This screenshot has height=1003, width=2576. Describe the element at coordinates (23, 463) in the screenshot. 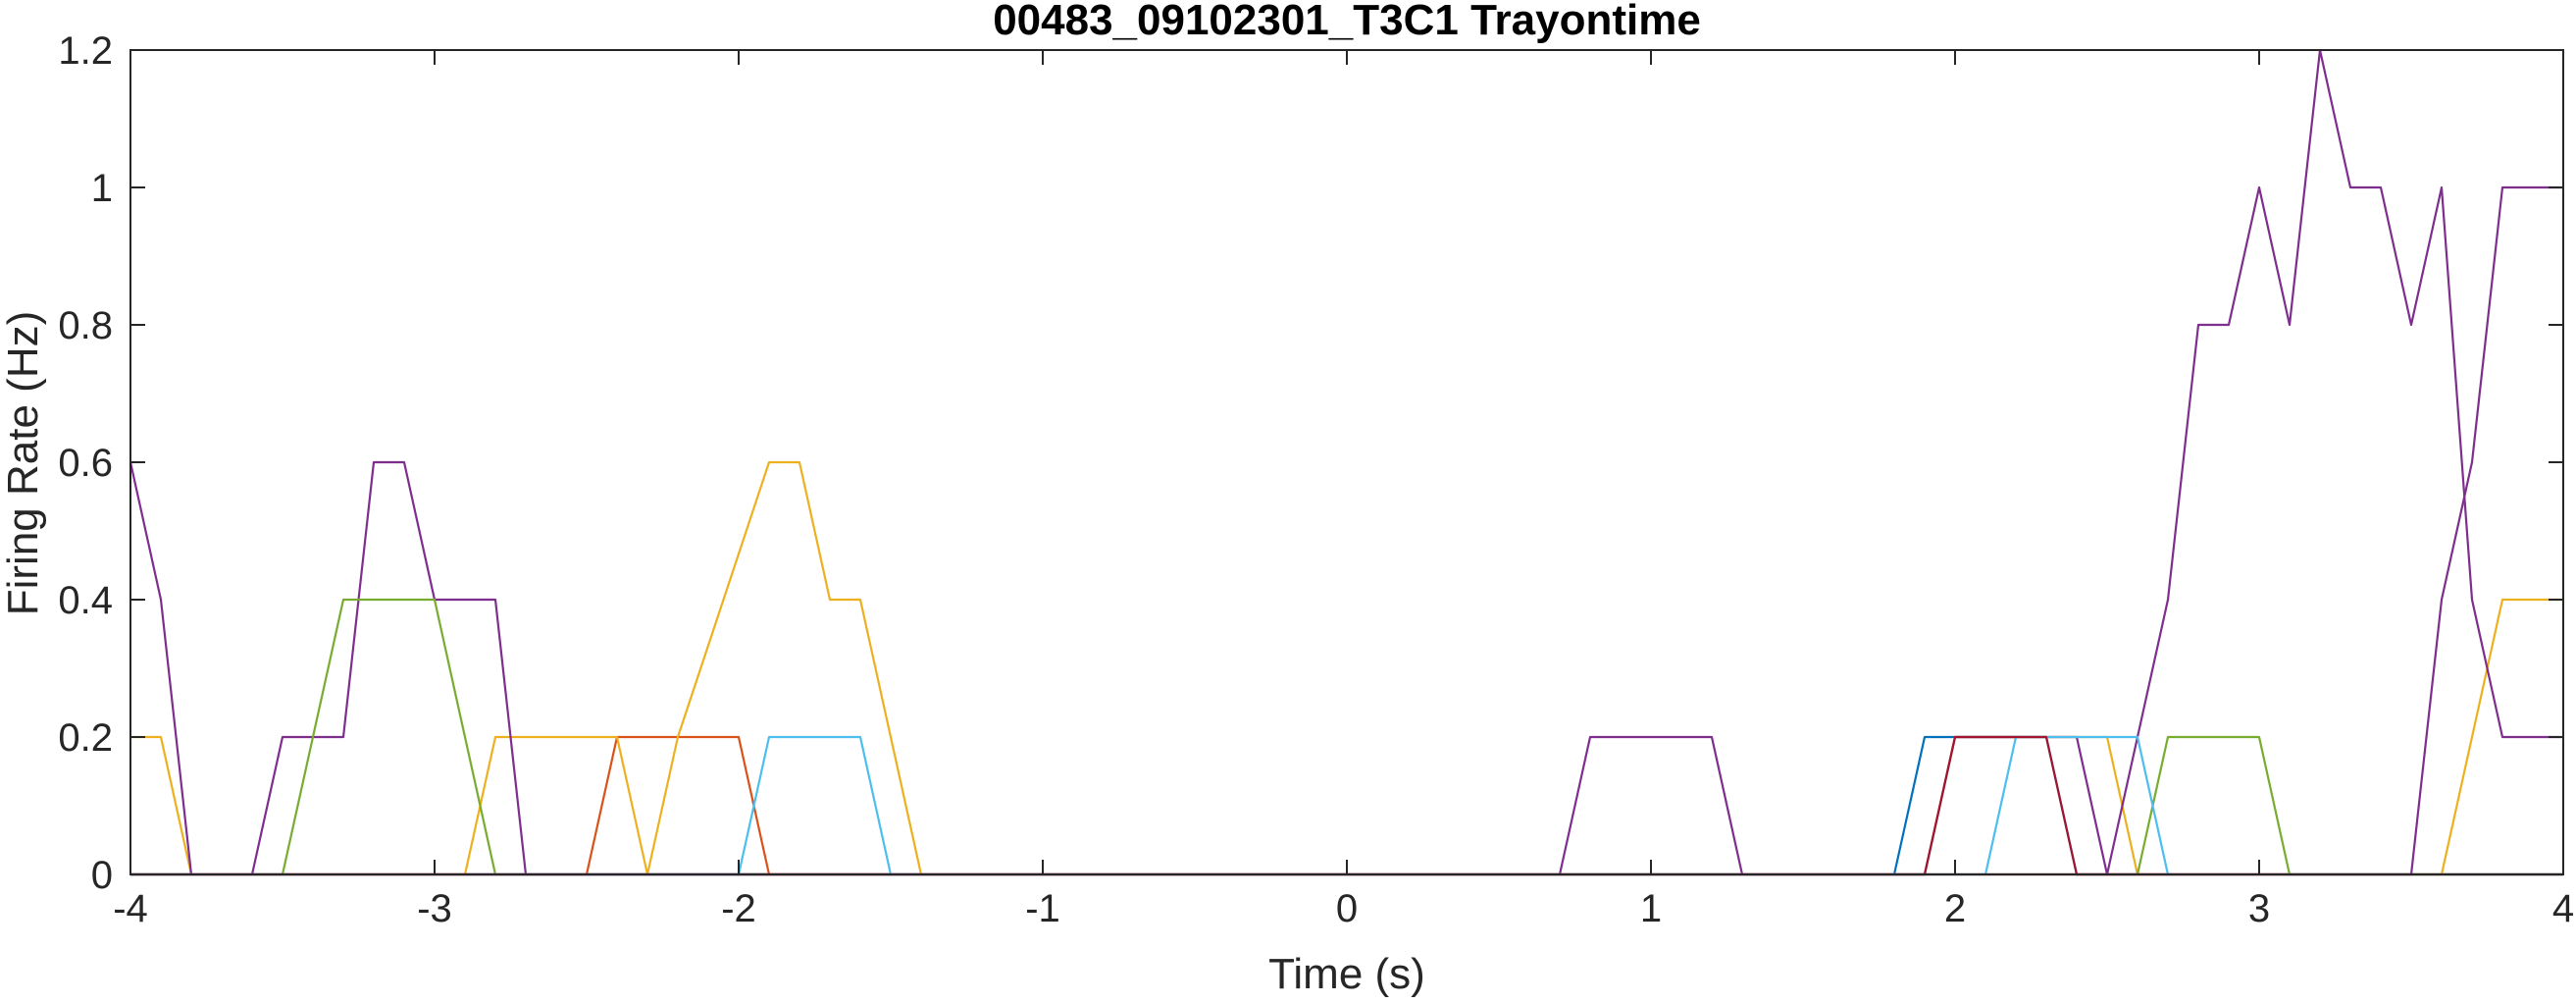

I see `y-axis-label: Firing Rate (Hz)` at that location.